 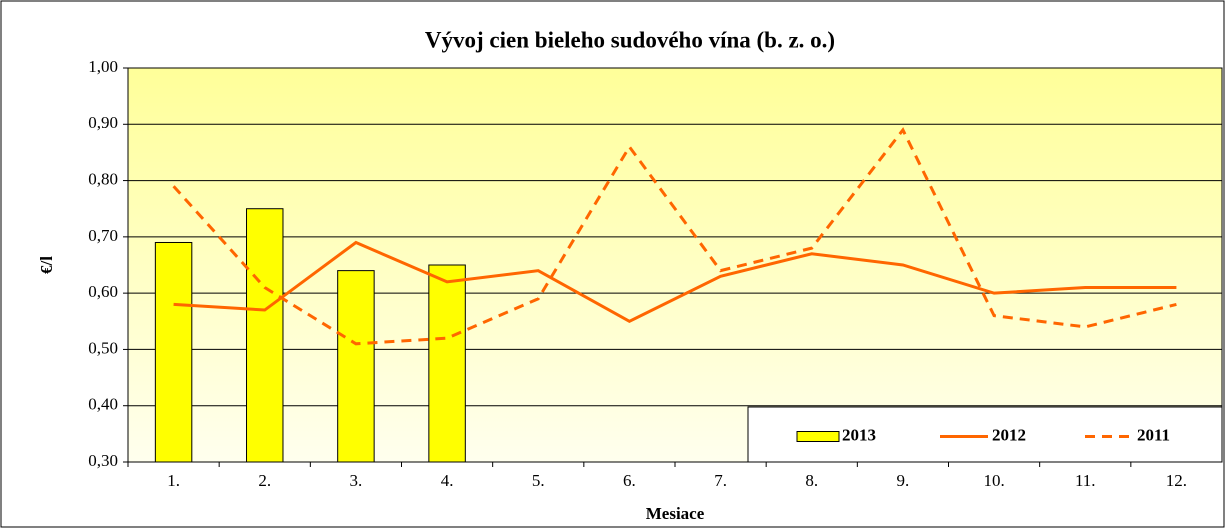 What do you see at coordinates (811, 480) in the screenshot?
I see `x-tick-label: 8.` at bounding box center [811, 480].